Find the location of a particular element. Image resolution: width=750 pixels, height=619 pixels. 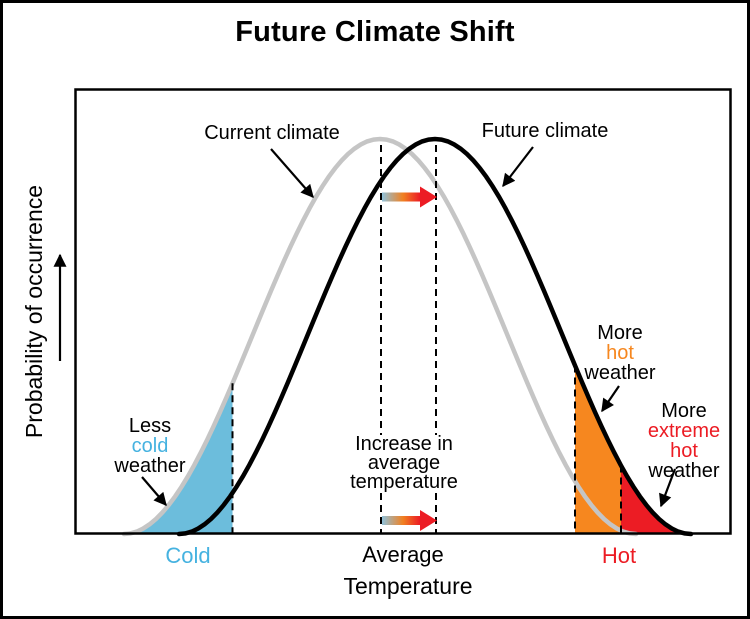

less-cold-line-cold: cold is located at coordinates (150, 446).